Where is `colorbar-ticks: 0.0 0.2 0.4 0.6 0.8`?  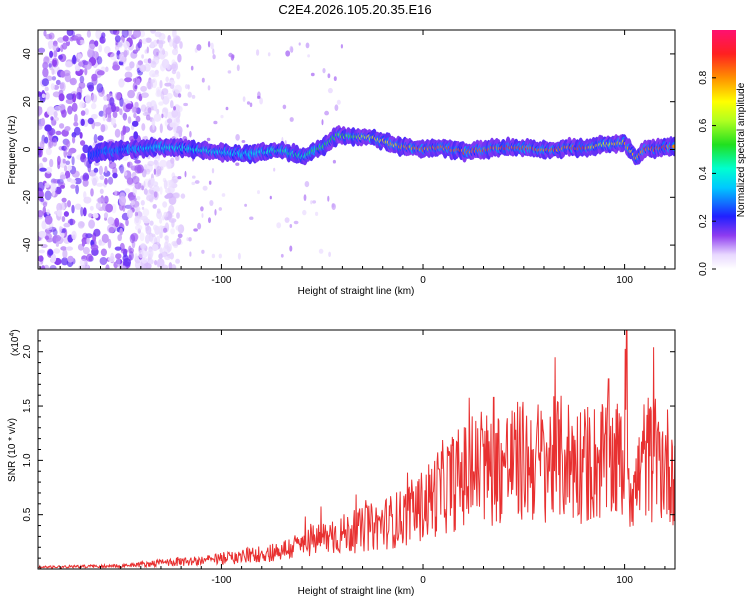
colorbar-ticks: 0.0 0.2 0.4 0.6 0.8 is located at coordinates (707, 173).